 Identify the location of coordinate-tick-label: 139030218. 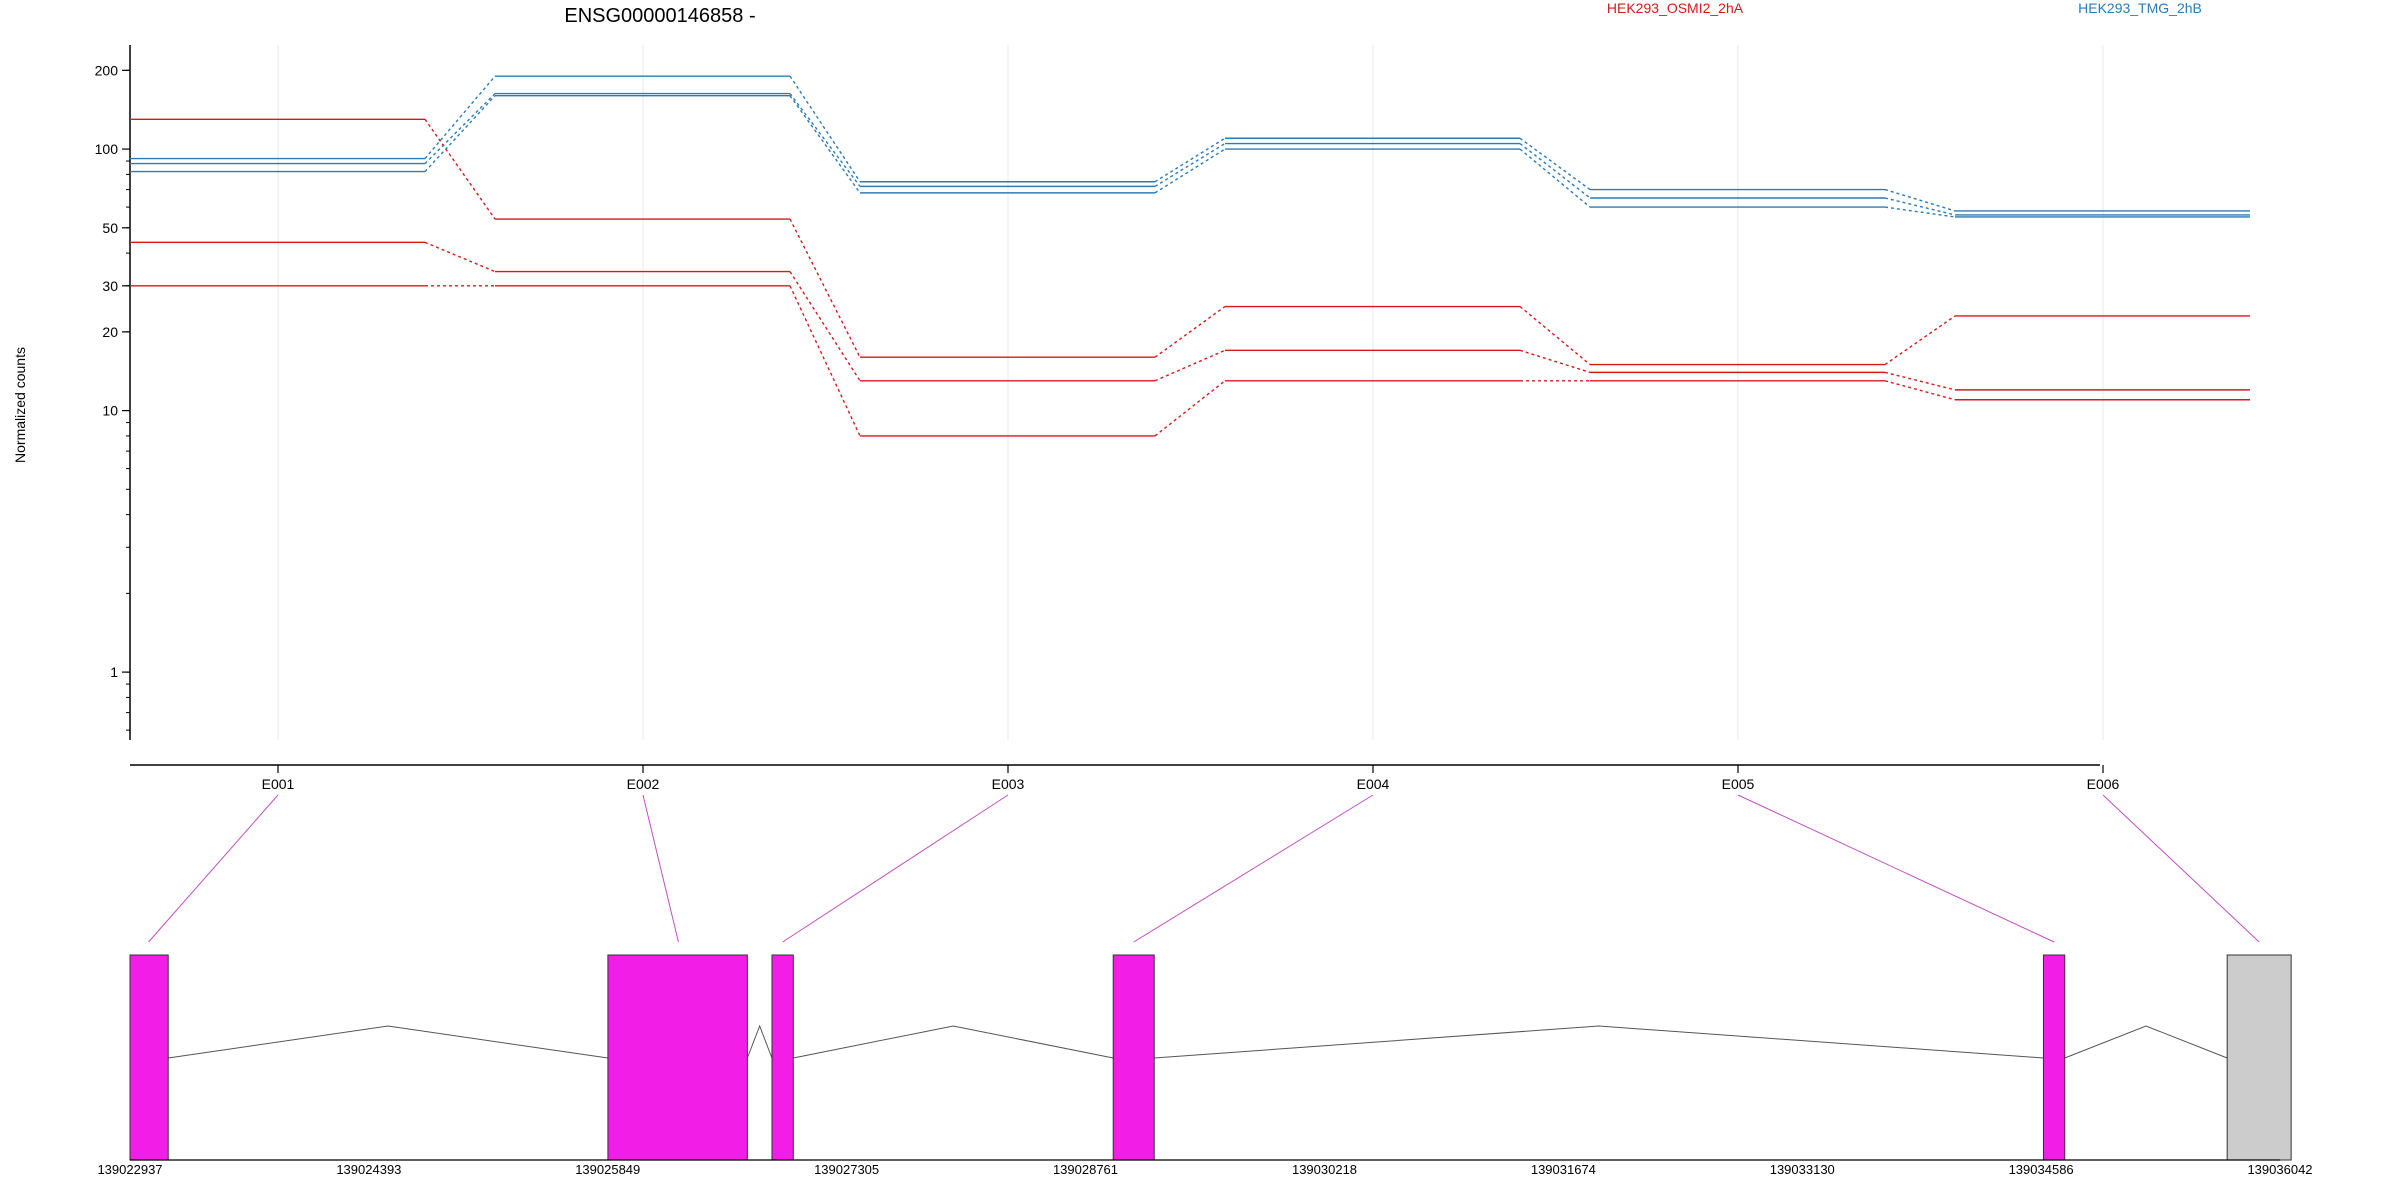
(1324, 1169).